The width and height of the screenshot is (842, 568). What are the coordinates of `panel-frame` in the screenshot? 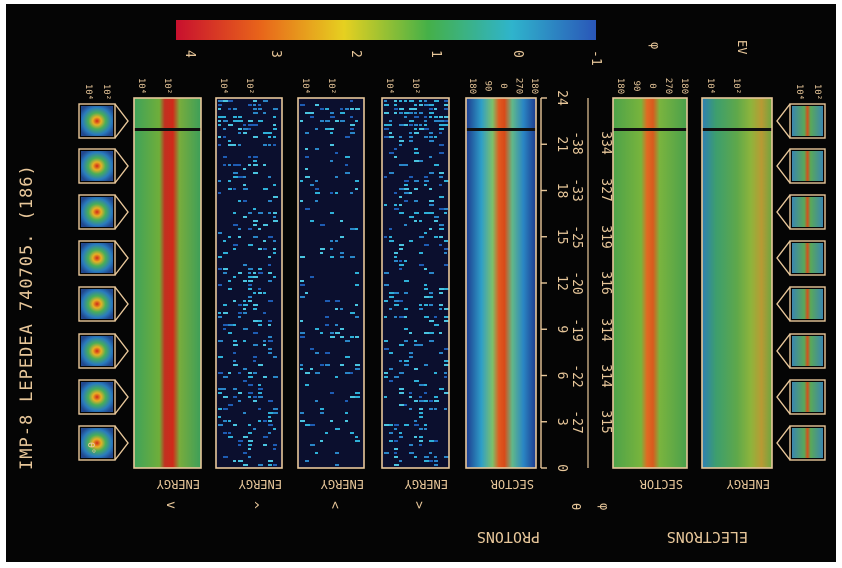 It's located at (415, 283).